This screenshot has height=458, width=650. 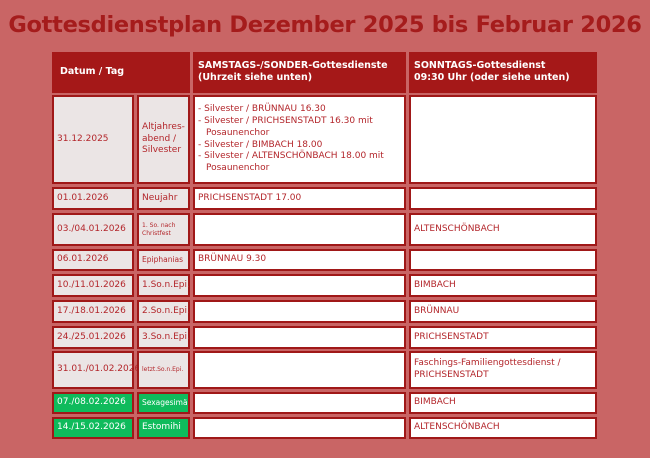 I want to click on date-cell: 06.01.2026, so click(x=93, y=260).